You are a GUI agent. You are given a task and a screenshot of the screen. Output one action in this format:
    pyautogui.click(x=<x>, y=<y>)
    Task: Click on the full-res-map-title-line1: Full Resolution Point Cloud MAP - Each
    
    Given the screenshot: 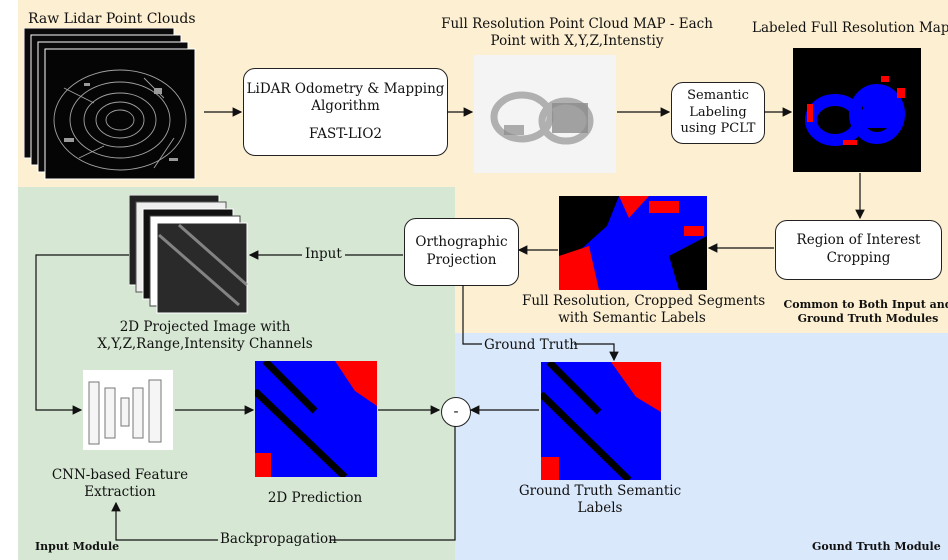 What is the action you would take?
    pyautogui.click(x=577, y=24)
    